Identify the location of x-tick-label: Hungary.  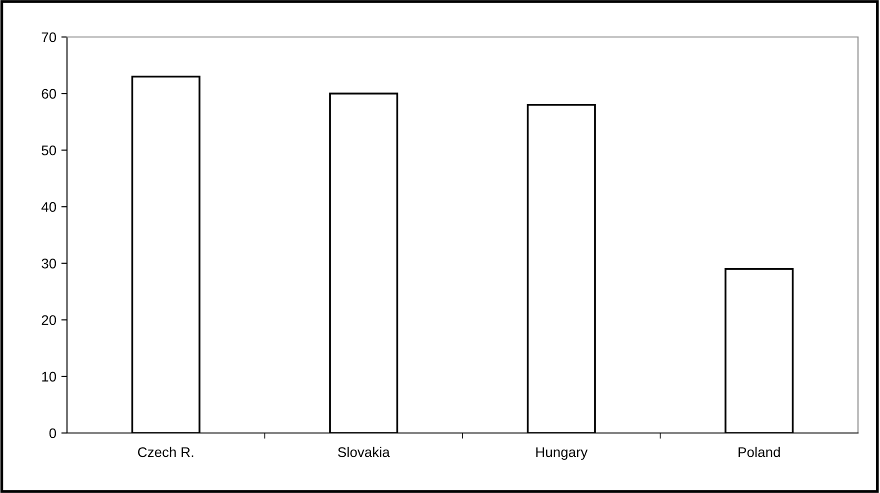
(562, 453).